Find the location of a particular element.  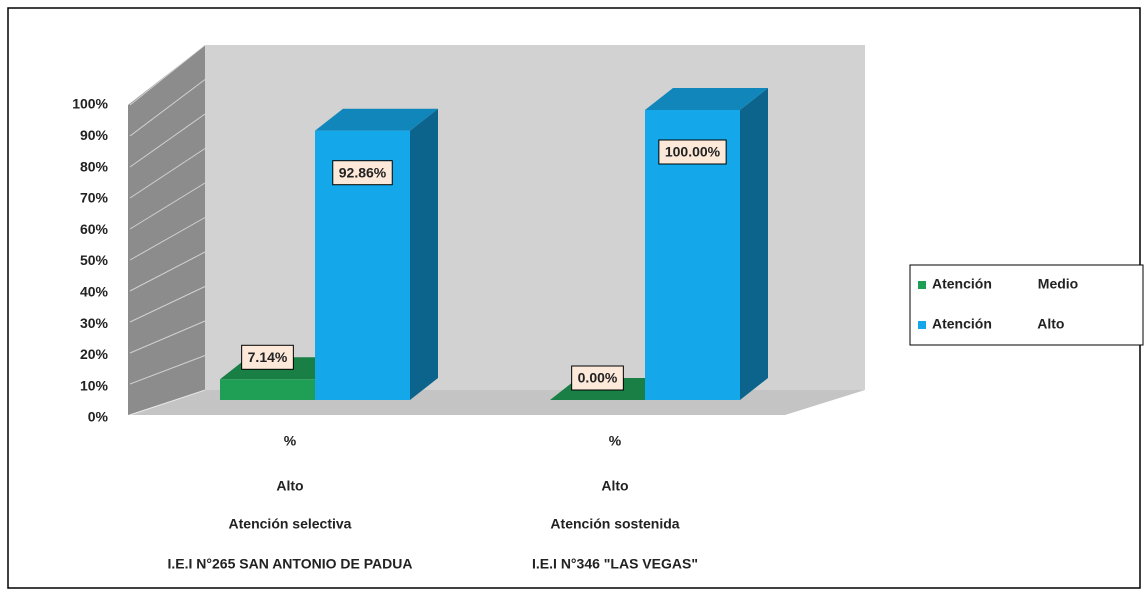

y-tick-label: 90% is located at coordinates (94, 135).